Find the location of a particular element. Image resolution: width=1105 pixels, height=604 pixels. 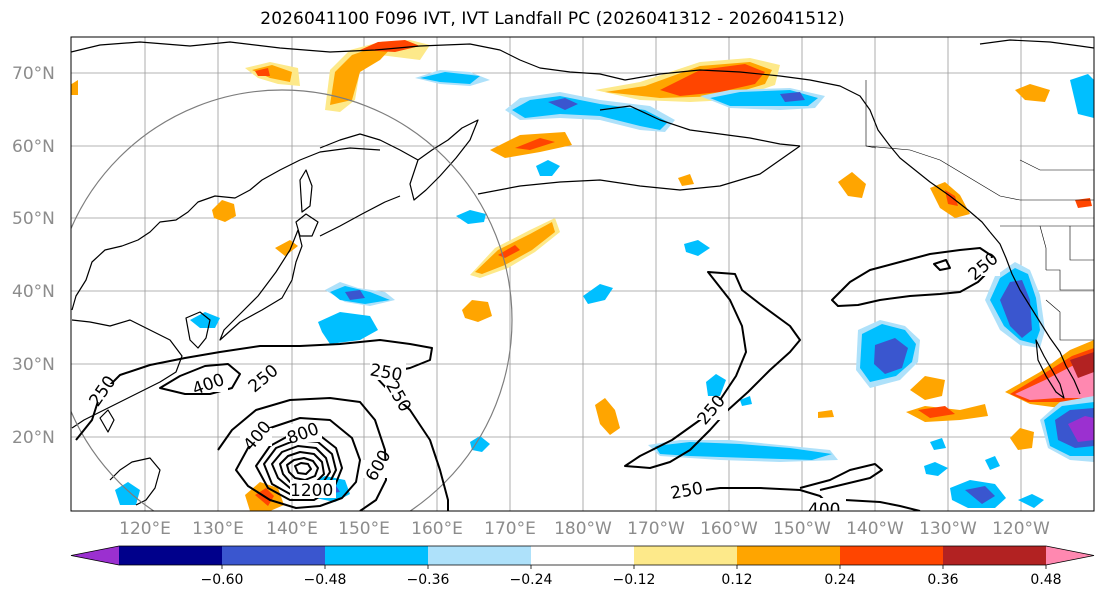

lon-label: 150°E is located at coordinates (364, 529).